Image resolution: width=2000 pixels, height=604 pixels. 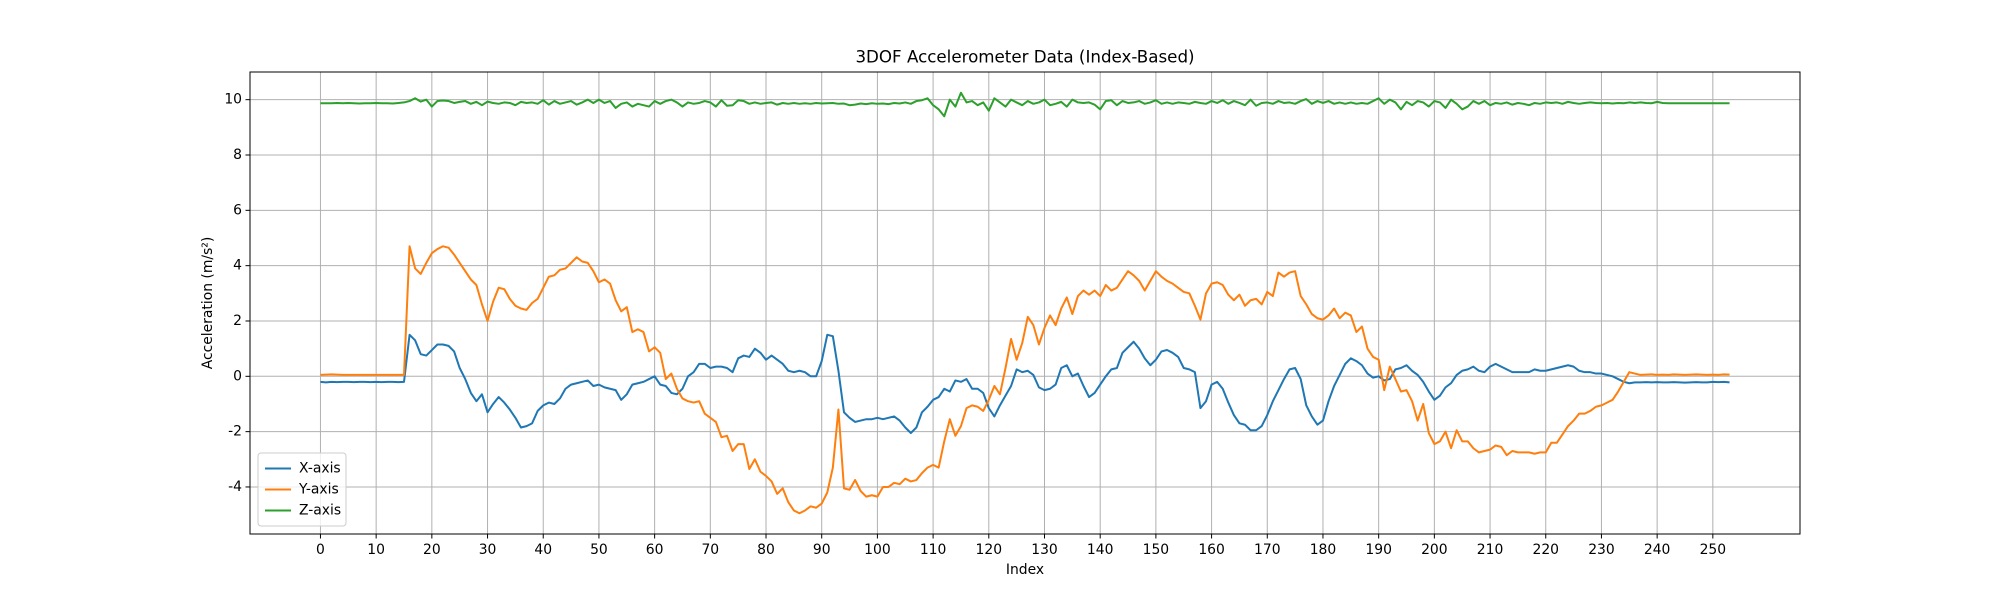 I want to click on y-tick-label: 8, so click(x=237, y=155).